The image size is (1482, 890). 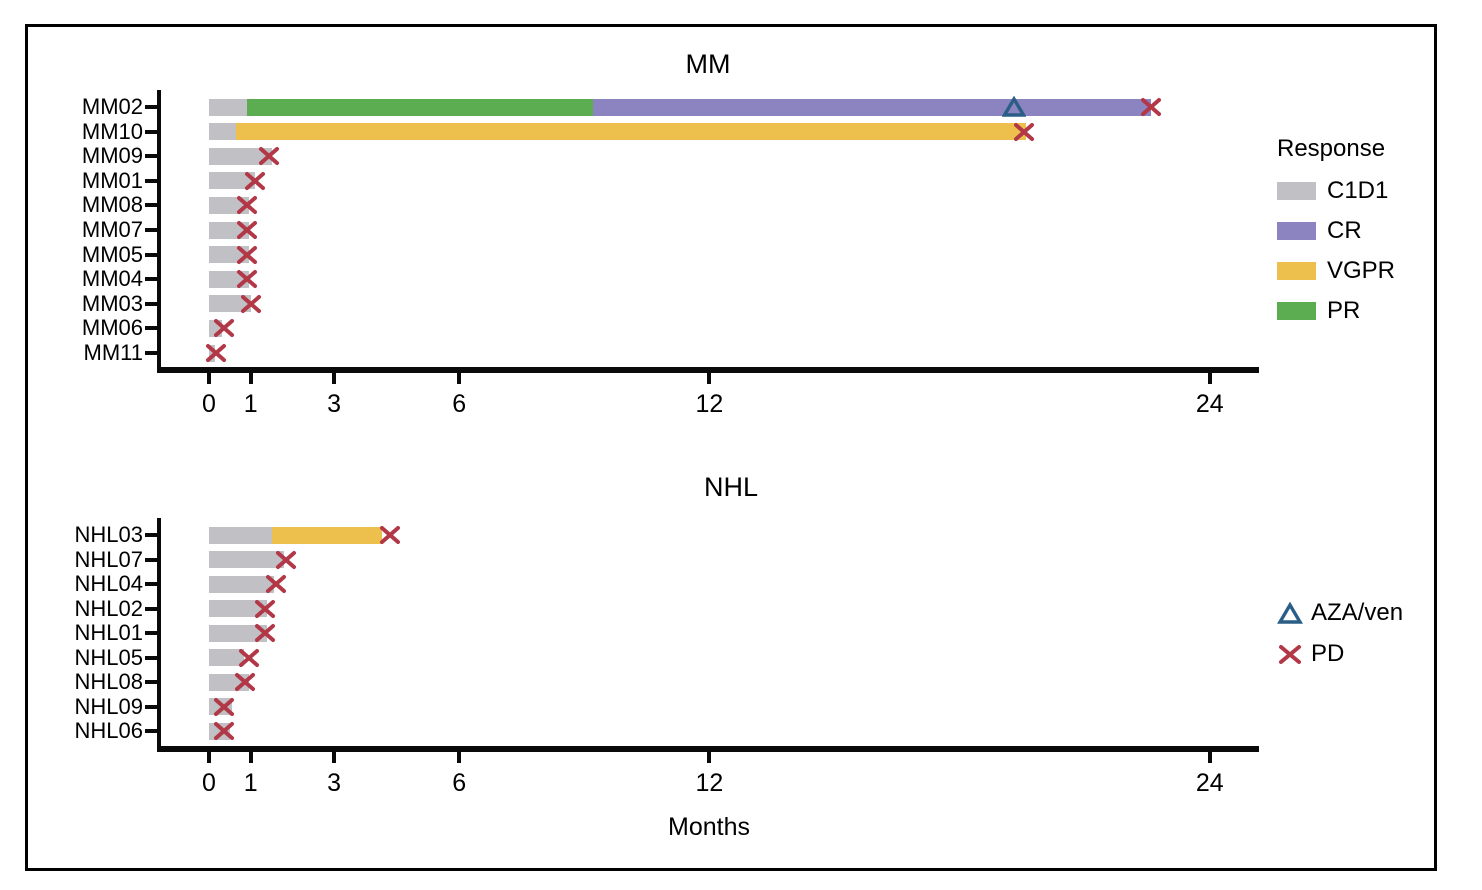 What do you see at coordinates (1296, 230) in the screenshot?
I see `cr-swatch-icon` at bounding box center [1296, 230].